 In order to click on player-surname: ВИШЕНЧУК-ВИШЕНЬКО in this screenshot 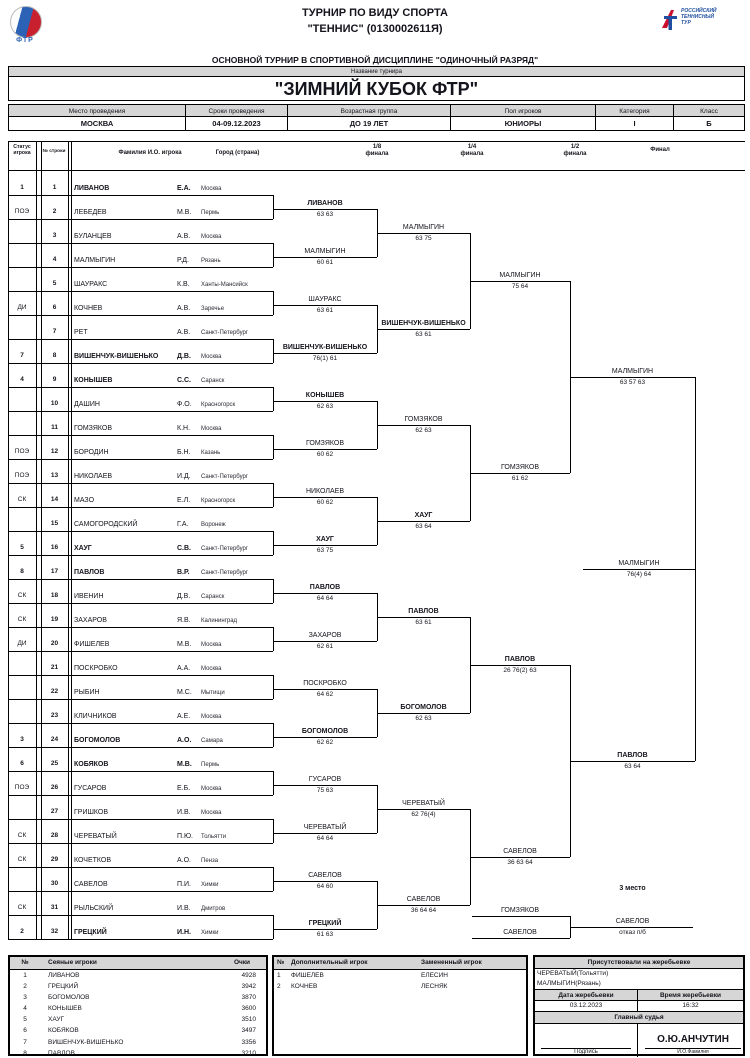, I will do `click(116, 356)`.